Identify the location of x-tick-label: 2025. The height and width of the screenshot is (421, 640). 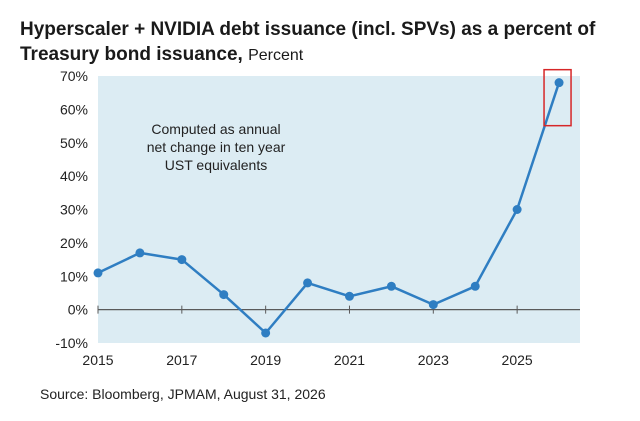
(517, 360).